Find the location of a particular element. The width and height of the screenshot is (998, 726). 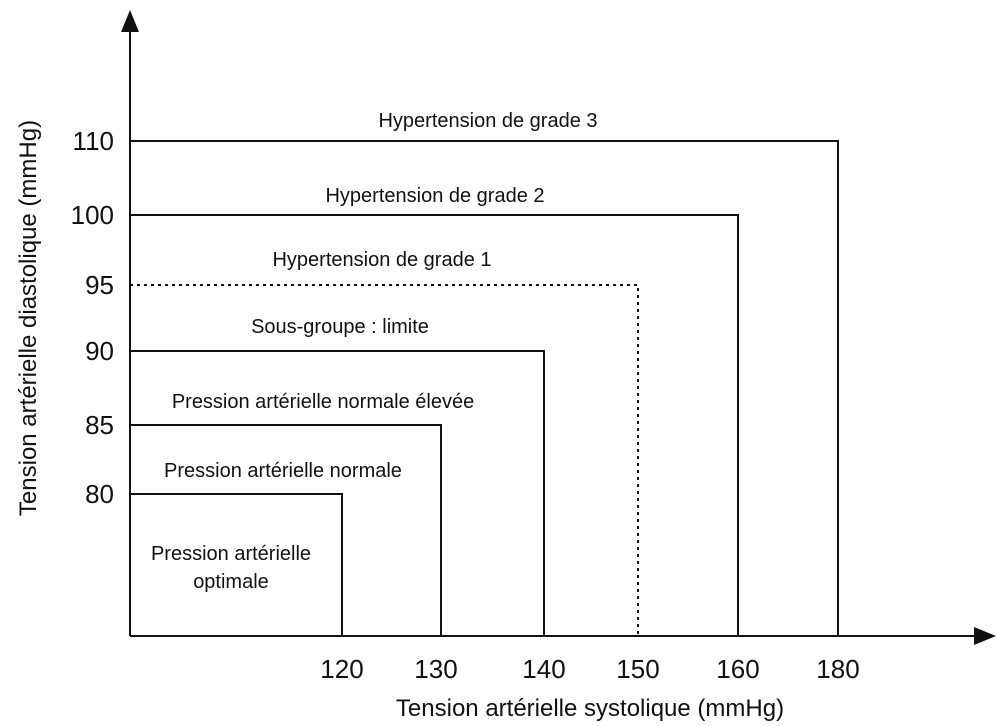

zone-label-high-normal: Pression artérielle normale élevée is located at coordinates (323, 402).